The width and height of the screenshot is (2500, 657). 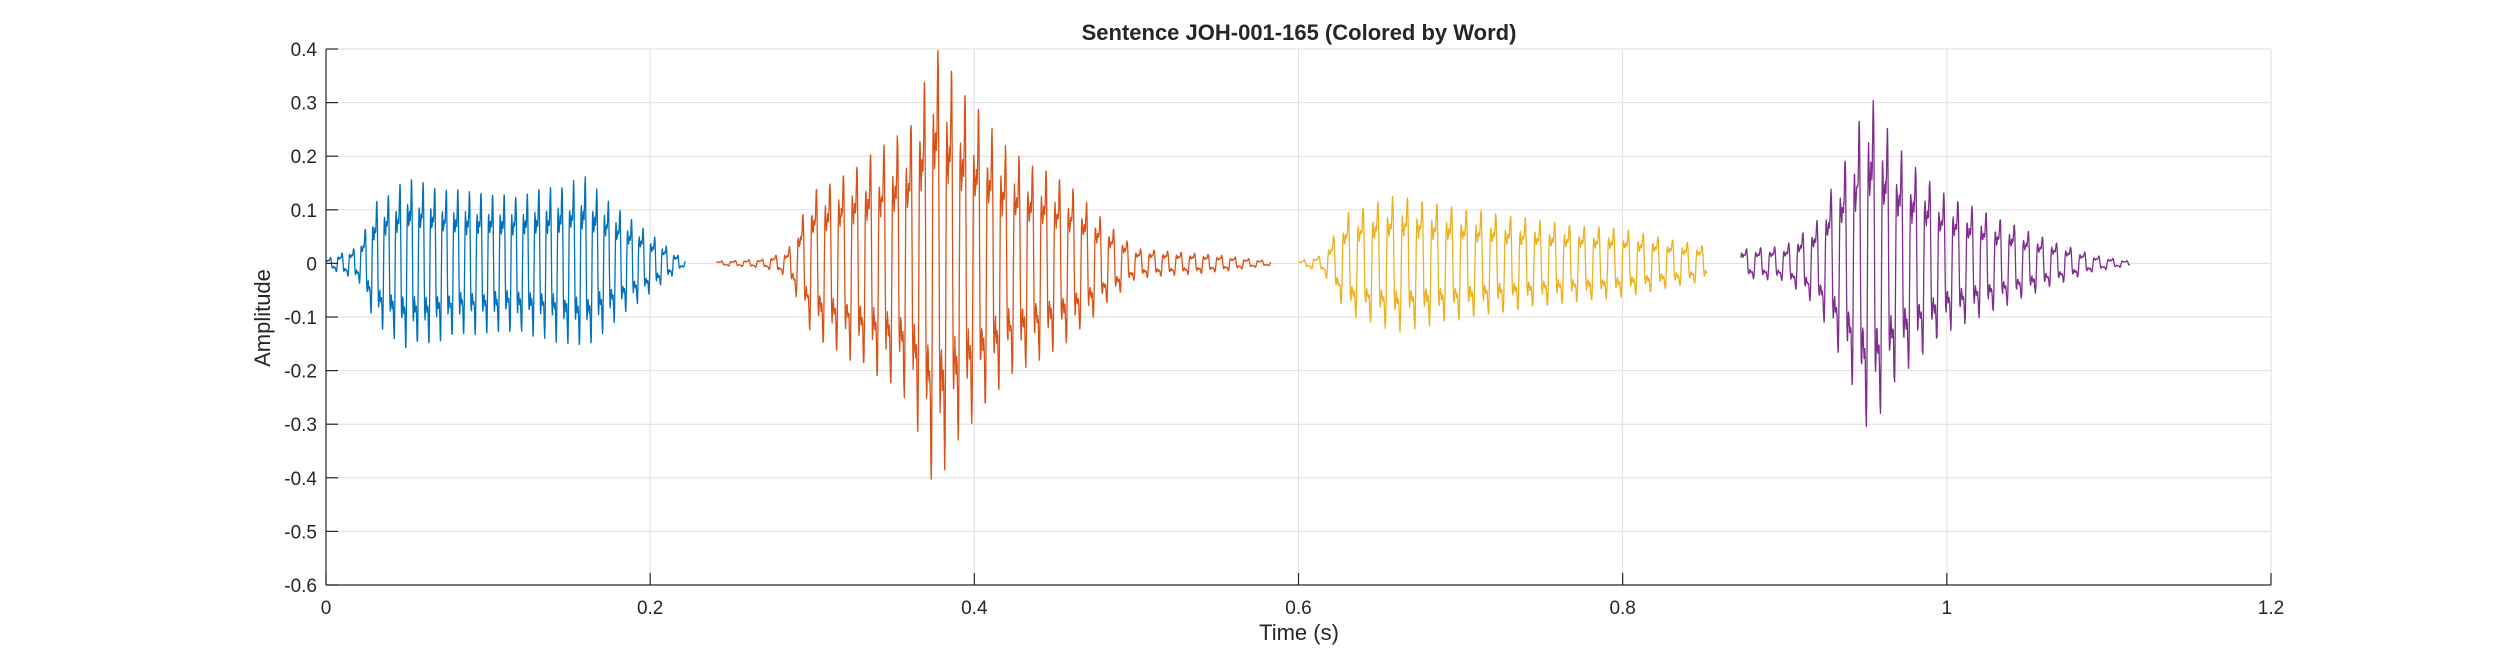 I want to click on y-tick-label: 0.1, so click(x=304, y=211).